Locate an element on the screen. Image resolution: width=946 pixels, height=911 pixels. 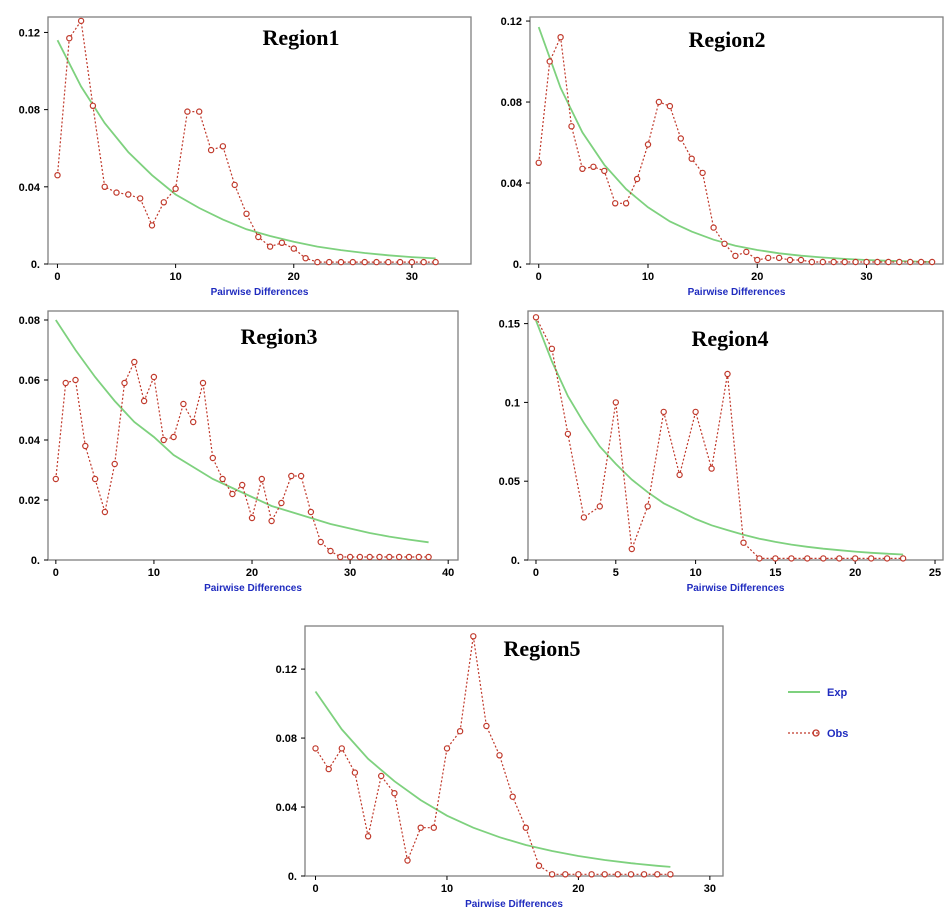
chart-title: Region1 is located at coordinates (301, 37).